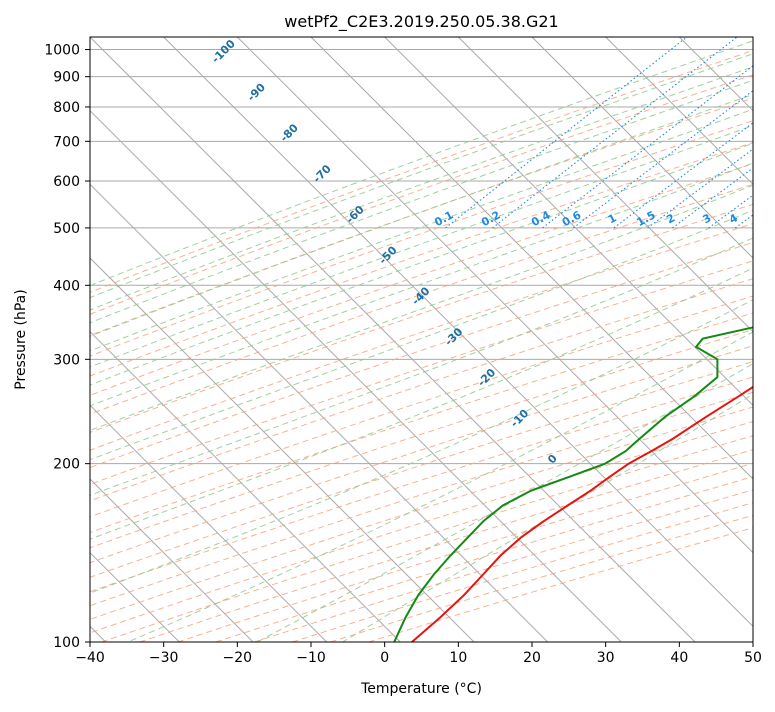 The image size is (775, 712). Describe the element at coordinates (532, 658) in the screenshot. I see `x-tick-label: 20` at that location.